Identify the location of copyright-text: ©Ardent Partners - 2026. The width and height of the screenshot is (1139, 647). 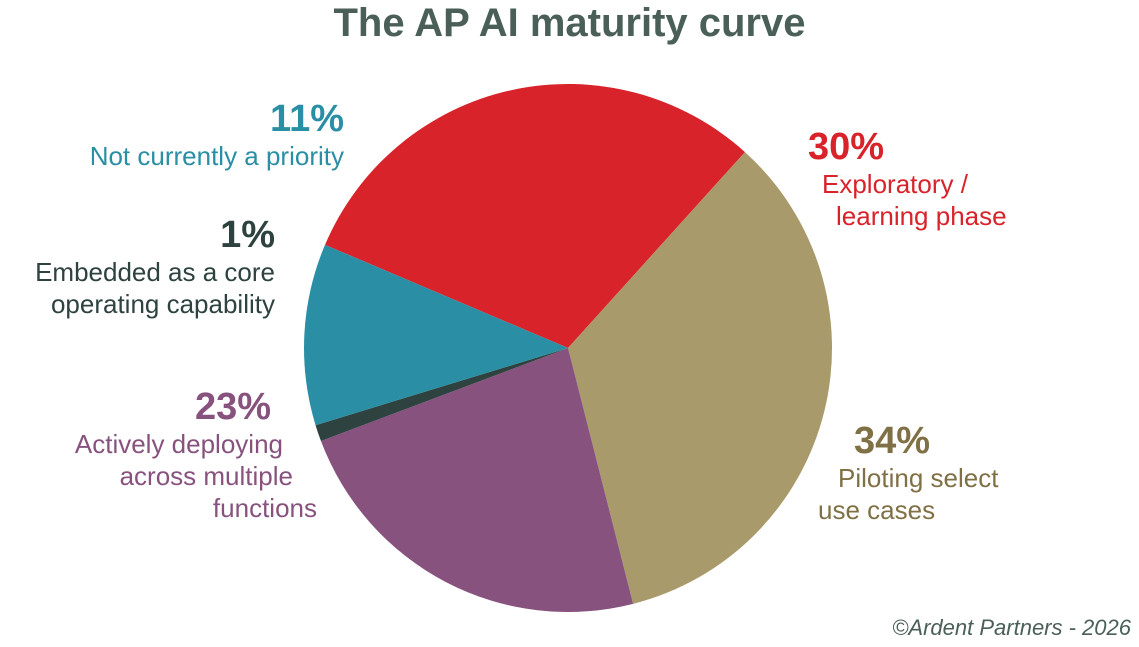
(1011, 627).